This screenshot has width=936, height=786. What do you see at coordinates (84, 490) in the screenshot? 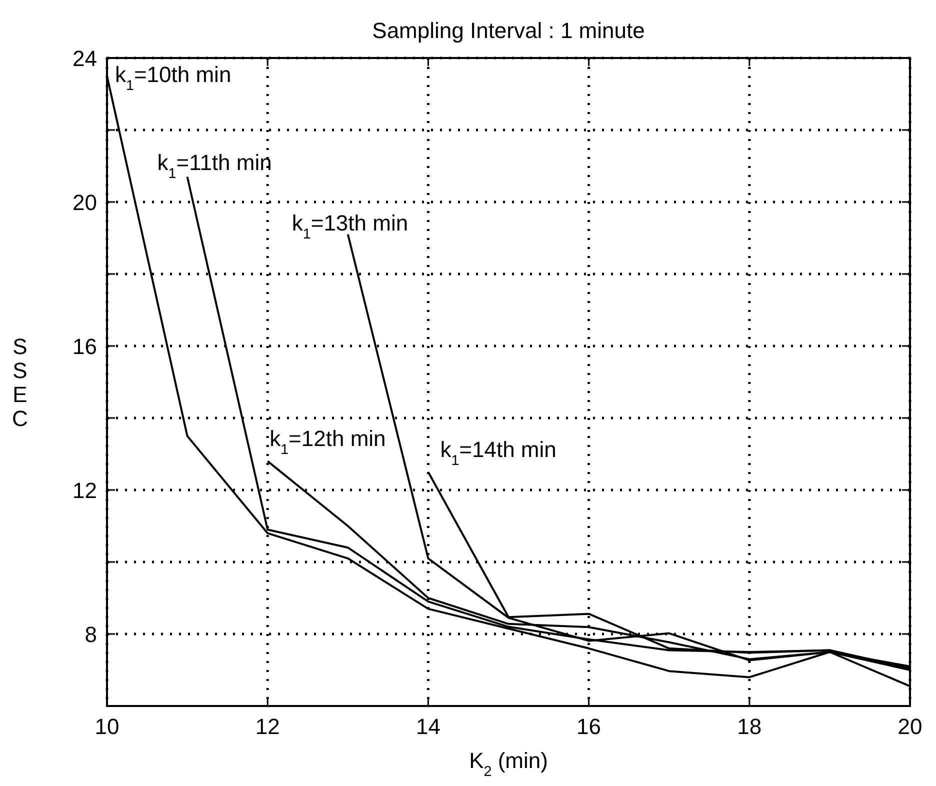
I see `y-tick-label: 12` at bounding box center [84, 490].